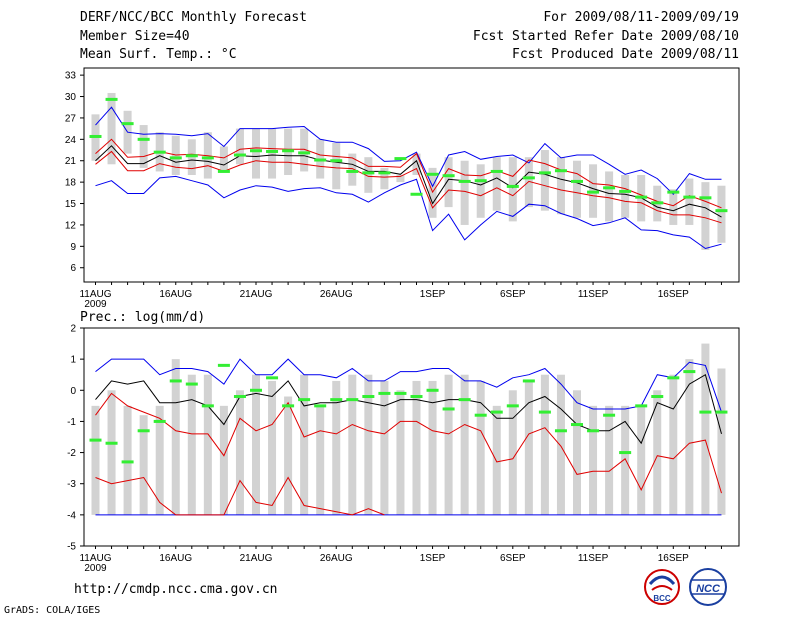  I want to click on y-tick-label: 6, so click(73, 268).